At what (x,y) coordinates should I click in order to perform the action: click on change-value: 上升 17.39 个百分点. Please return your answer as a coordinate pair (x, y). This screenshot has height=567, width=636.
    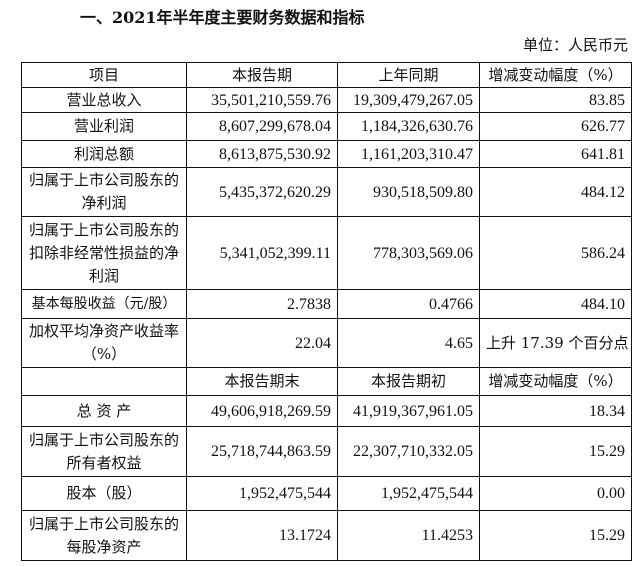
    Looking at the image, I should click on (555, 343).